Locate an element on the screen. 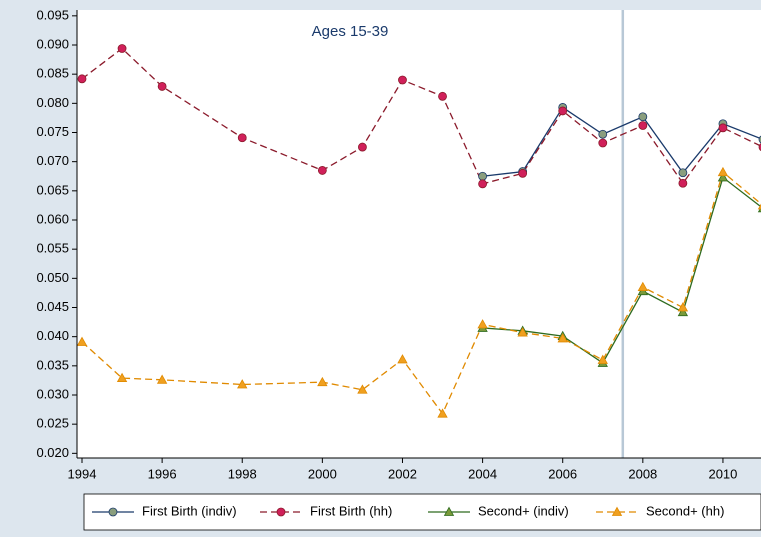 This screenshot has width=761, height=537. y-tick-label: 0.055 is located at coordinates (52, 248).